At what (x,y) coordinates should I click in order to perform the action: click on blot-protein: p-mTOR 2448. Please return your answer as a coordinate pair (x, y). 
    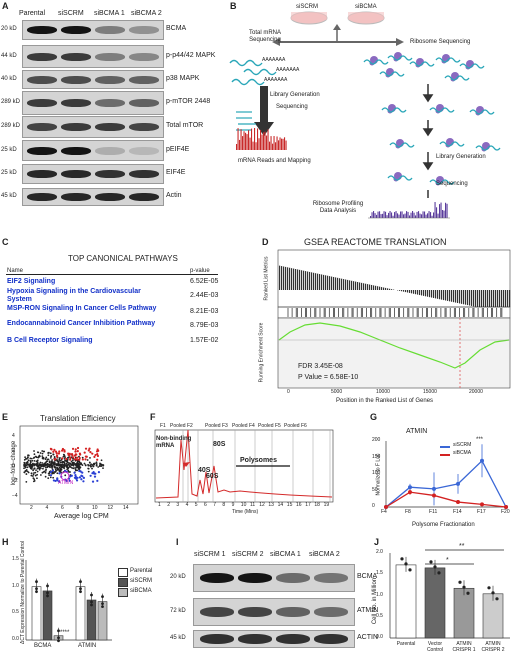
    Looking at the image, I should click on (188, 101).